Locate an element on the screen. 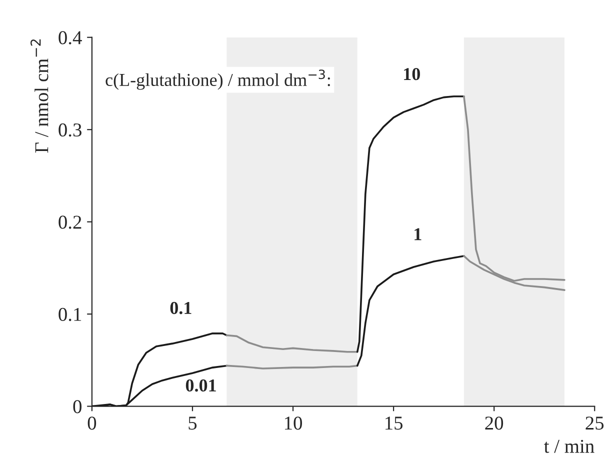 The height and width of the screenshot is (467, 613). y-tick-label: 0.2 is located at coordinates (70, 222).